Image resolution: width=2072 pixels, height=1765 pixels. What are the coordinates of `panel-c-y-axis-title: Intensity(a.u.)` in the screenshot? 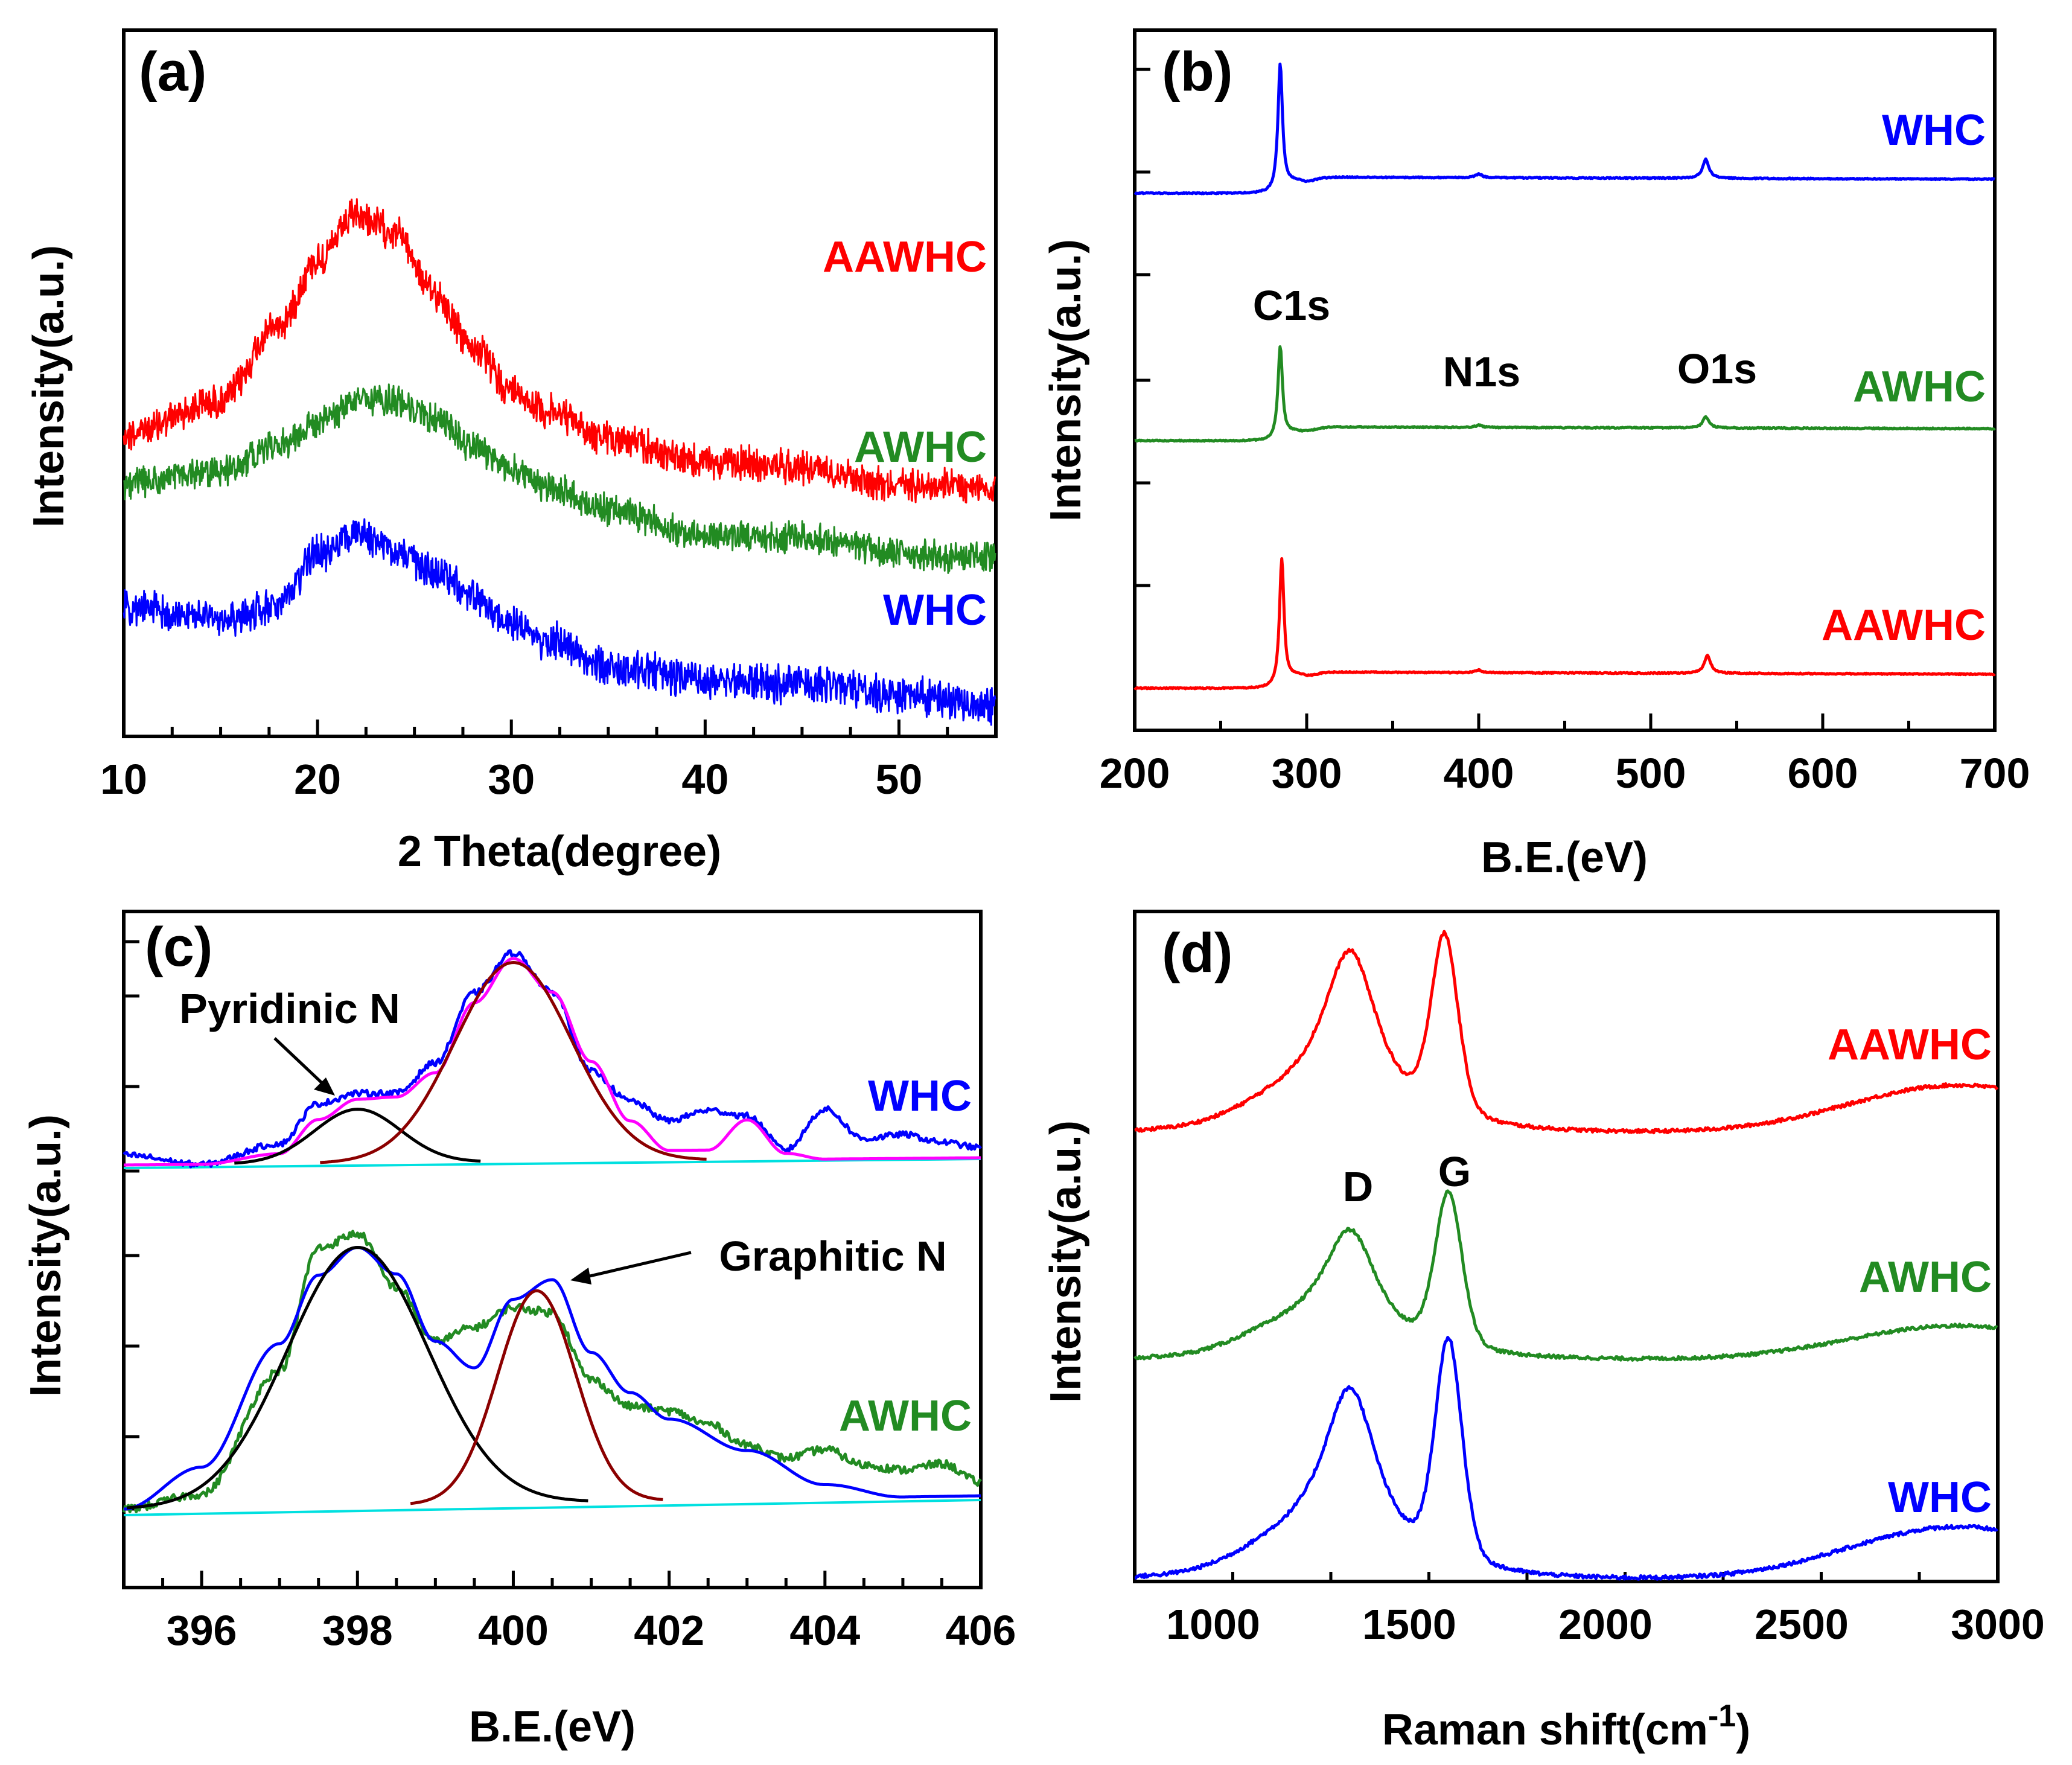 It's located at (46, 1255).